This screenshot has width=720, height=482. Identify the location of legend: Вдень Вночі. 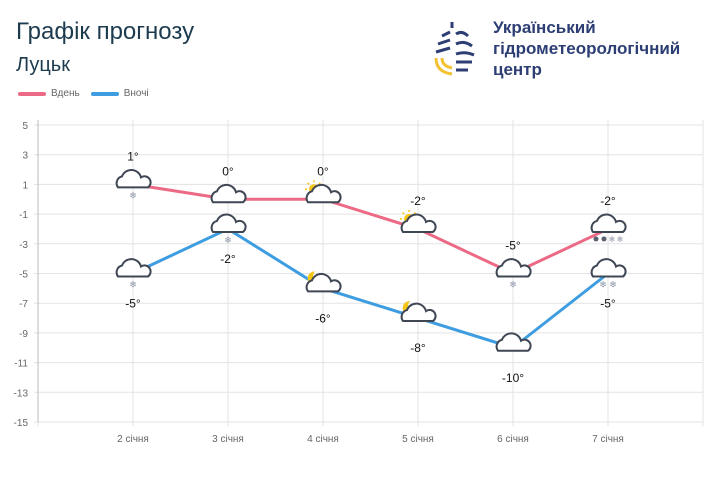
(83, 93).